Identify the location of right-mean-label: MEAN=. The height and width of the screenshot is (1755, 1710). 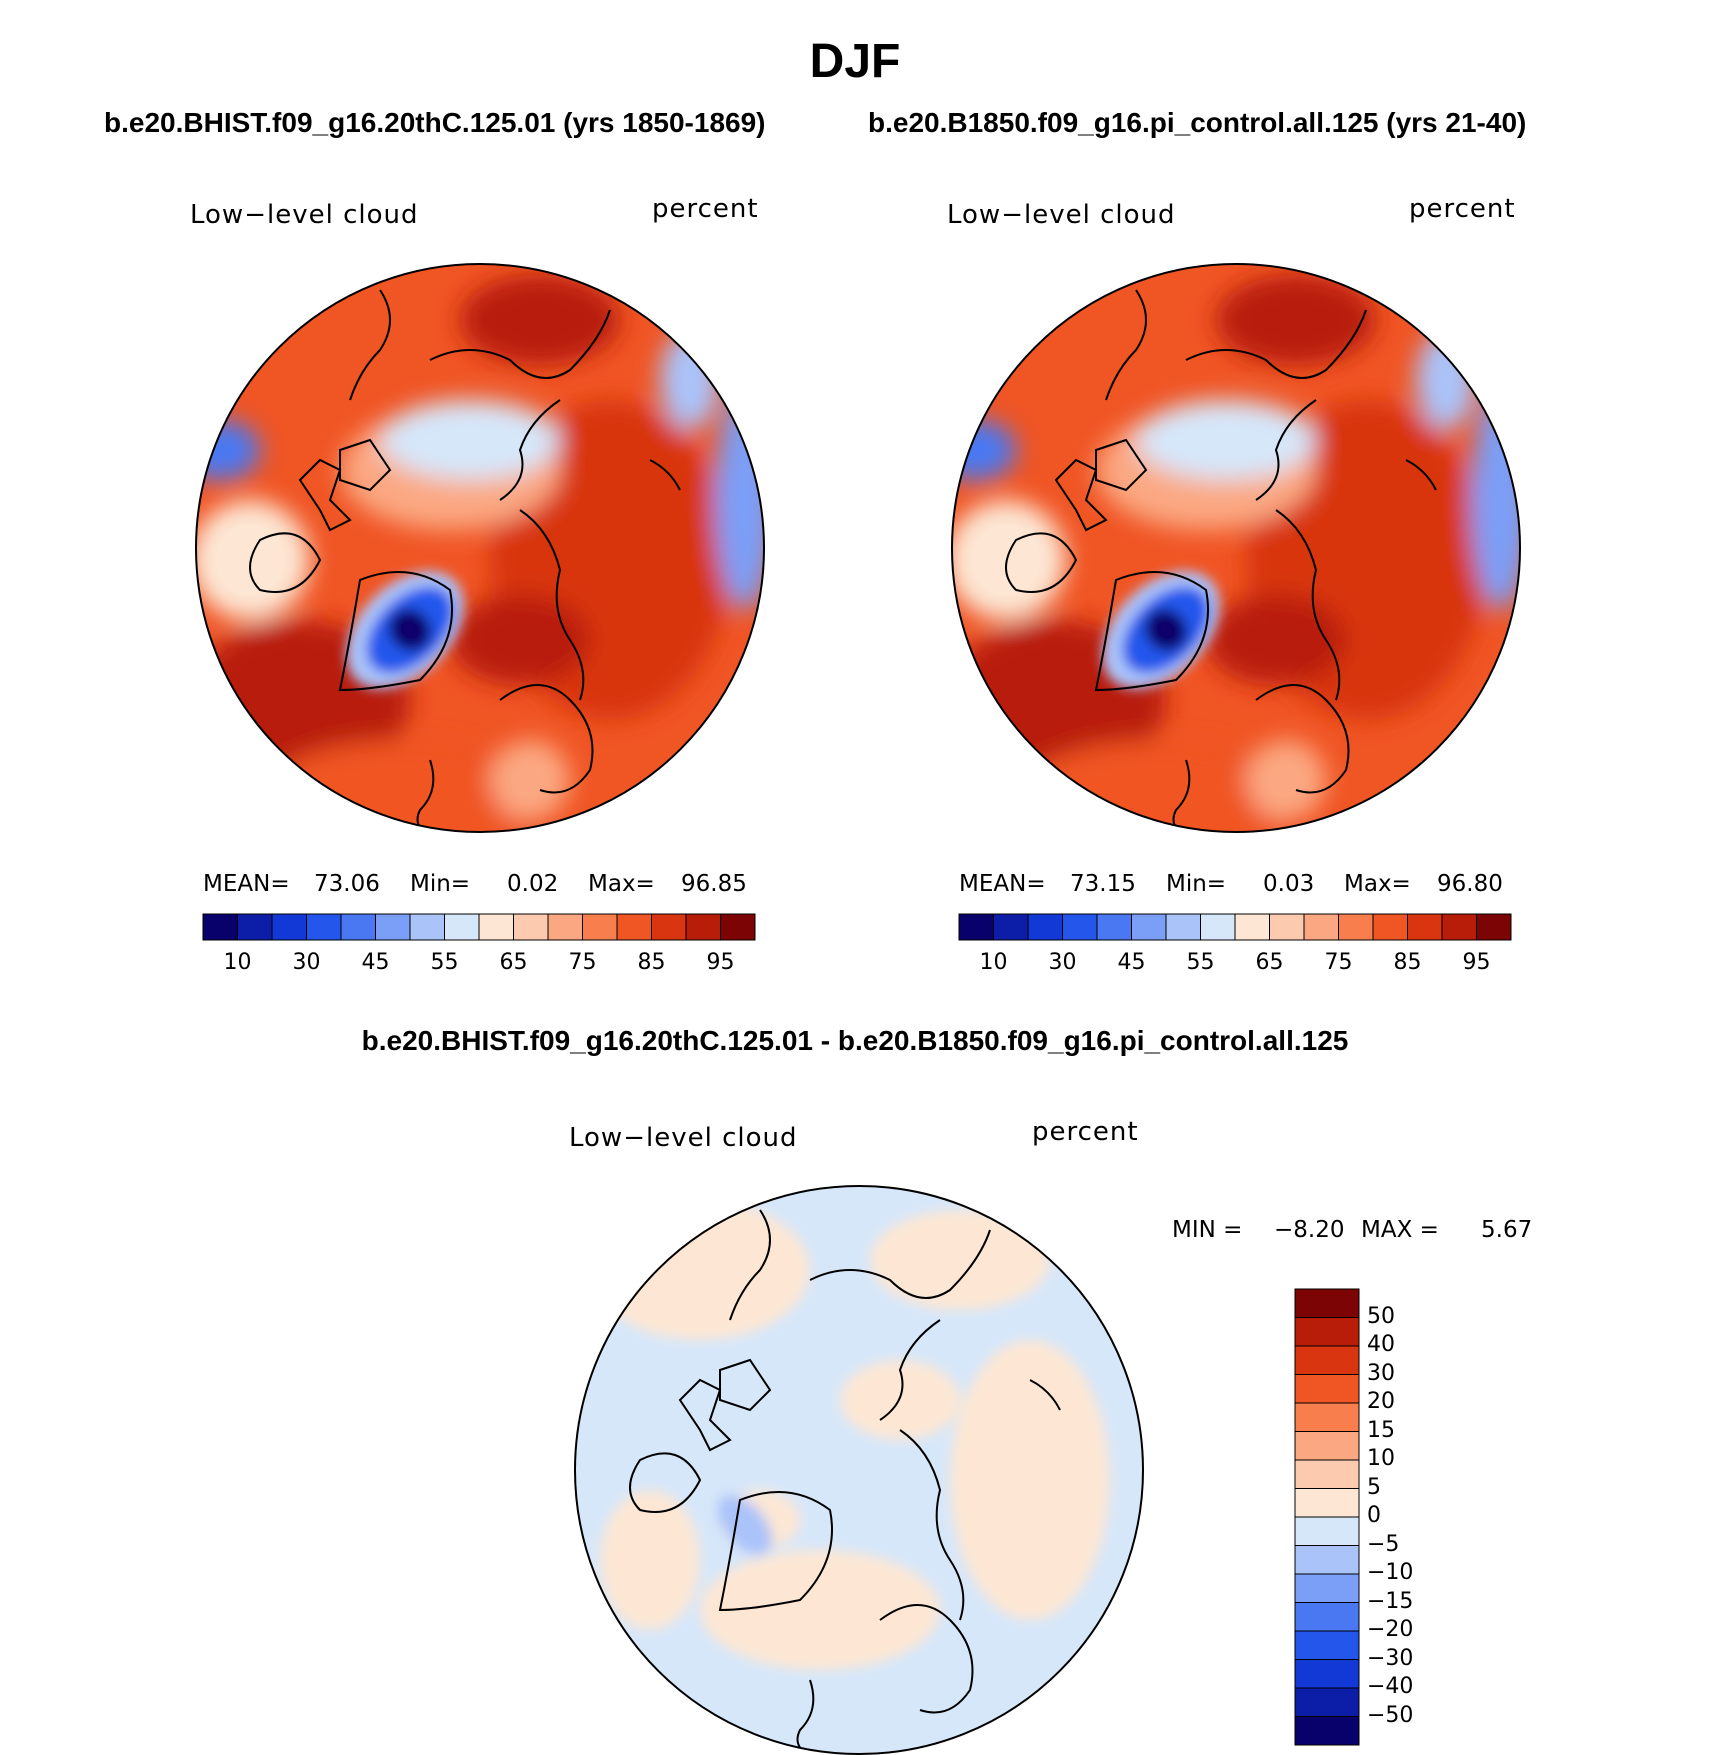
(1002, 884).